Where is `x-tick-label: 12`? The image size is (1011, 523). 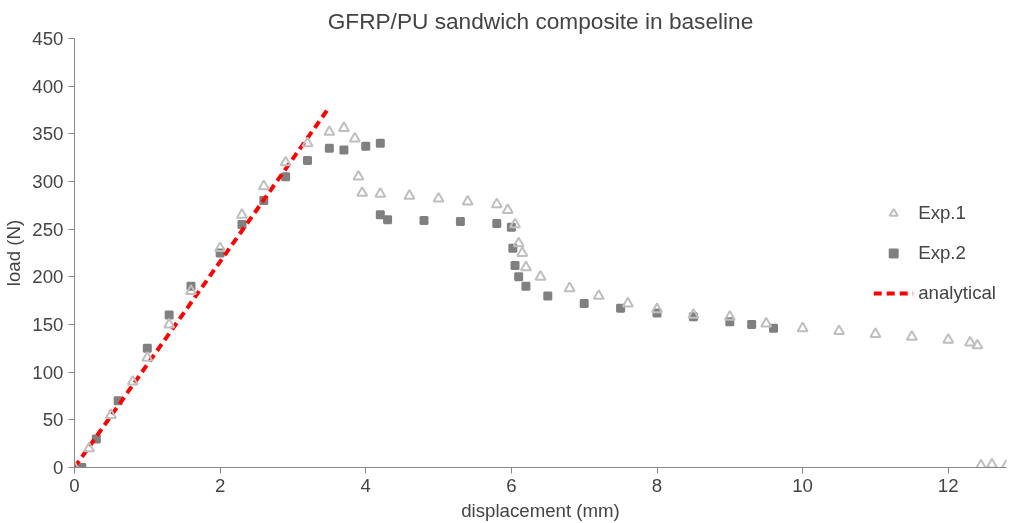 x-tick-label: 12 is located at coordinates (948, 485).